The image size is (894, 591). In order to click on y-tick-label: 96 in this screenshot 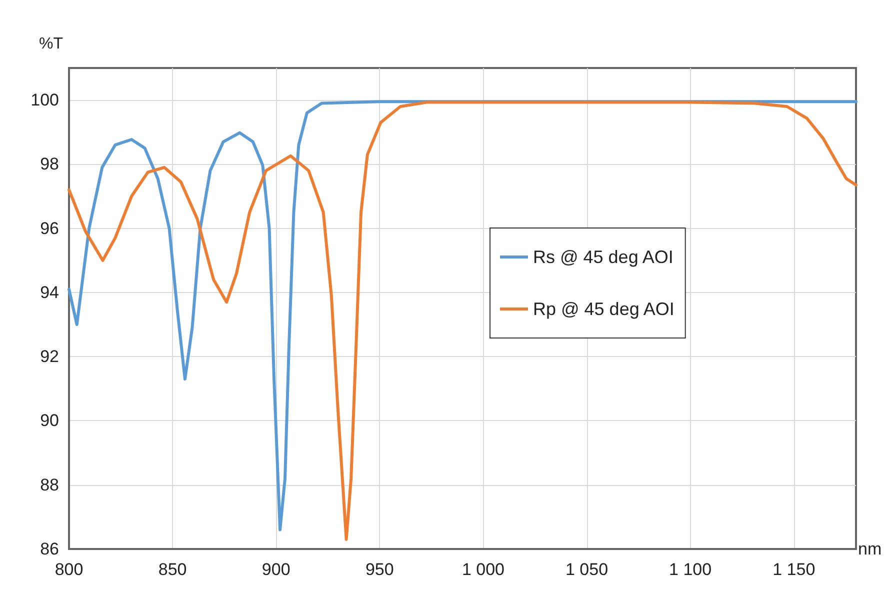, I will do `click(49, 228)`.